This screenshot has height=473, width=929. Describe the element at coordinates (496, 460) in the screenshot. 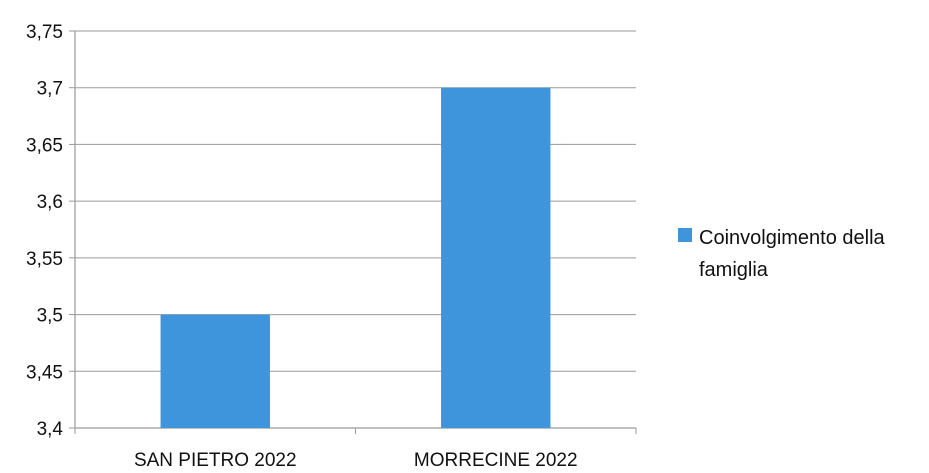

I see `x-category-label: MORRECINE 2022` at that location.